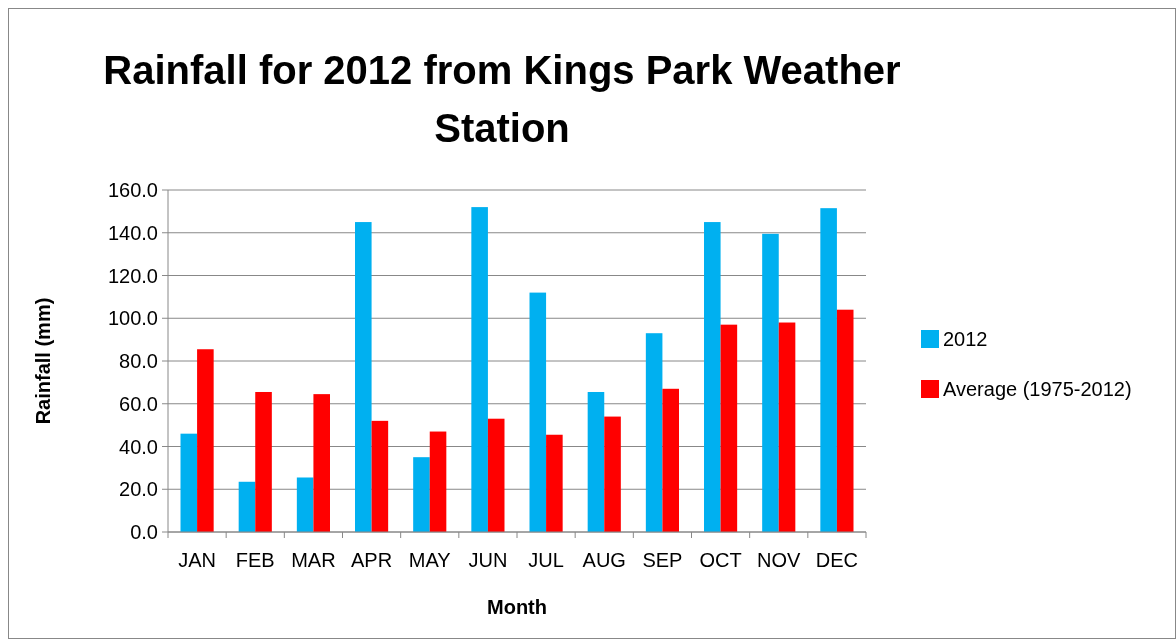  Describe the element at coordinates (138, 403) in the screenshot. I see `y-tick-label: 60.0` at that location.